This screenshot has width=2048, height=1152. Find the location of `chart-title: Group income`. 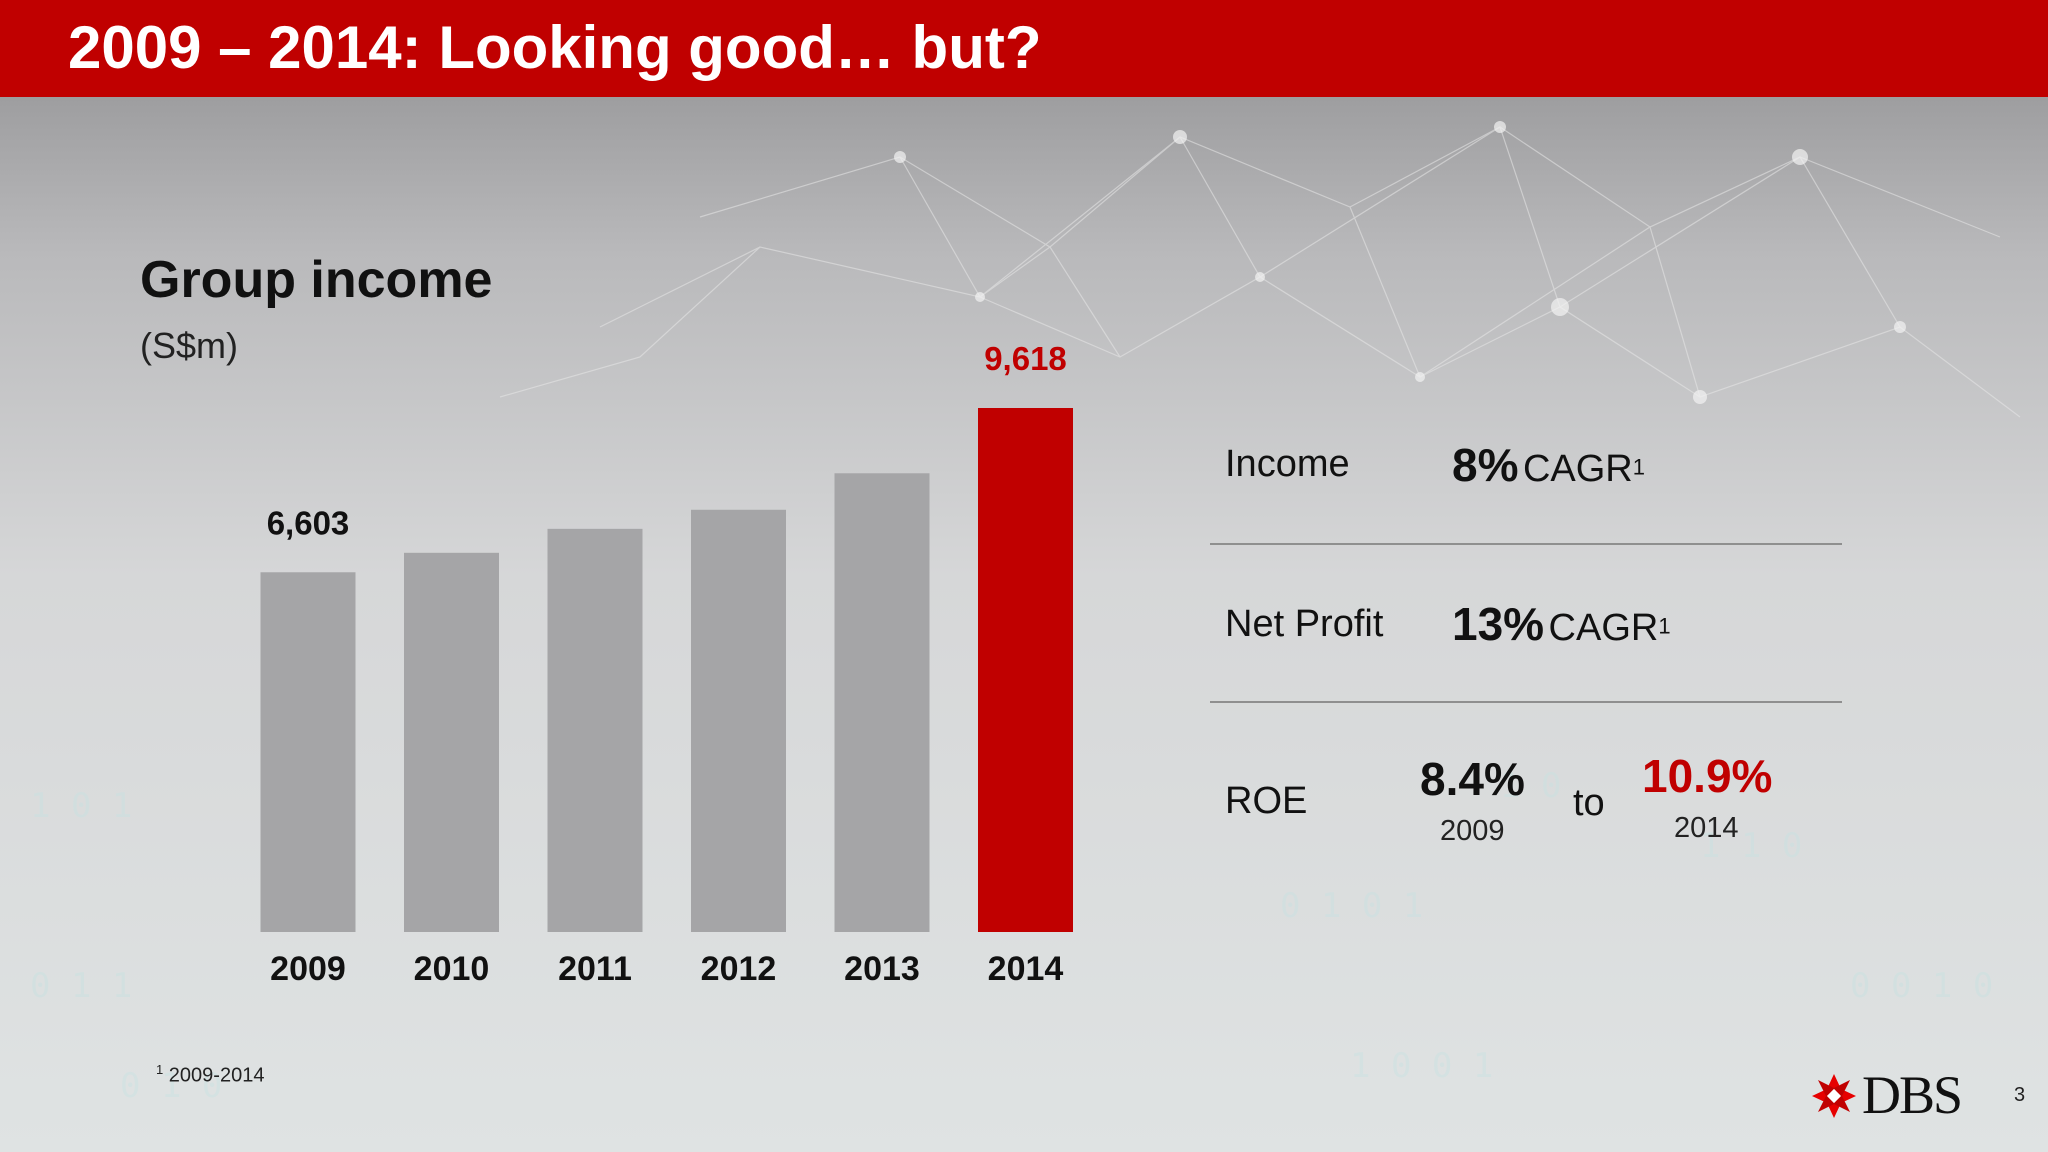

chart-title: Group income is located at coordinates (316, 280).